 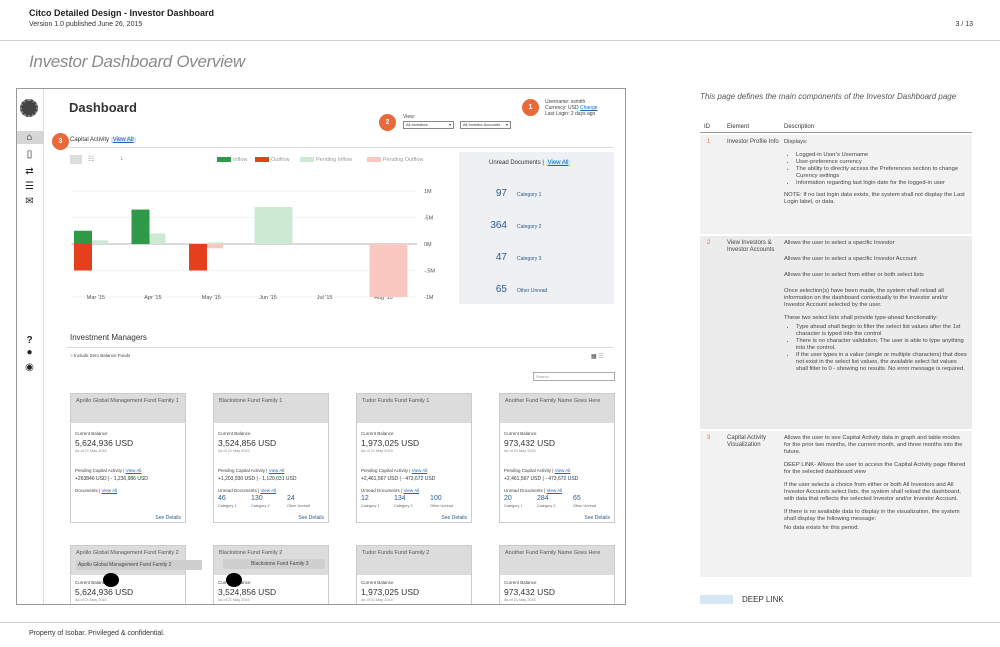 What do you see at coordinates (709, 438) in the screenshot?
I see `spec-row-id: 3` at bounding box center [709, 438].